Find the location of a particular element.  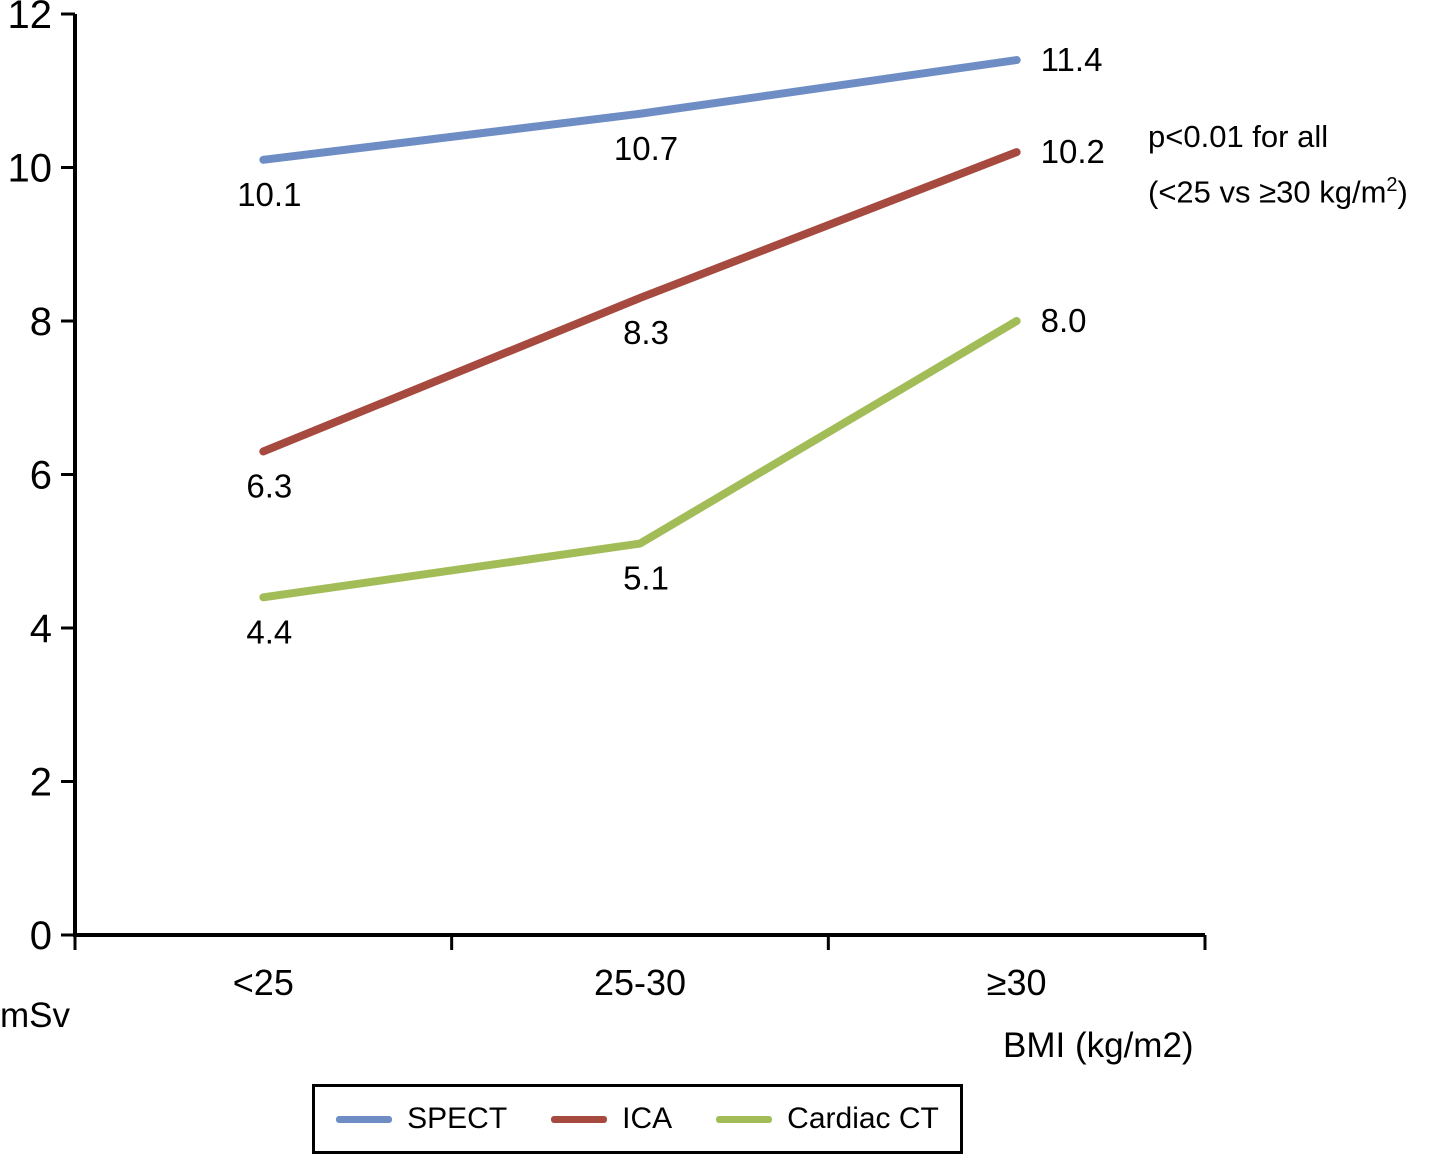

x-category-label: <25 is located at coordinates (263, 982).